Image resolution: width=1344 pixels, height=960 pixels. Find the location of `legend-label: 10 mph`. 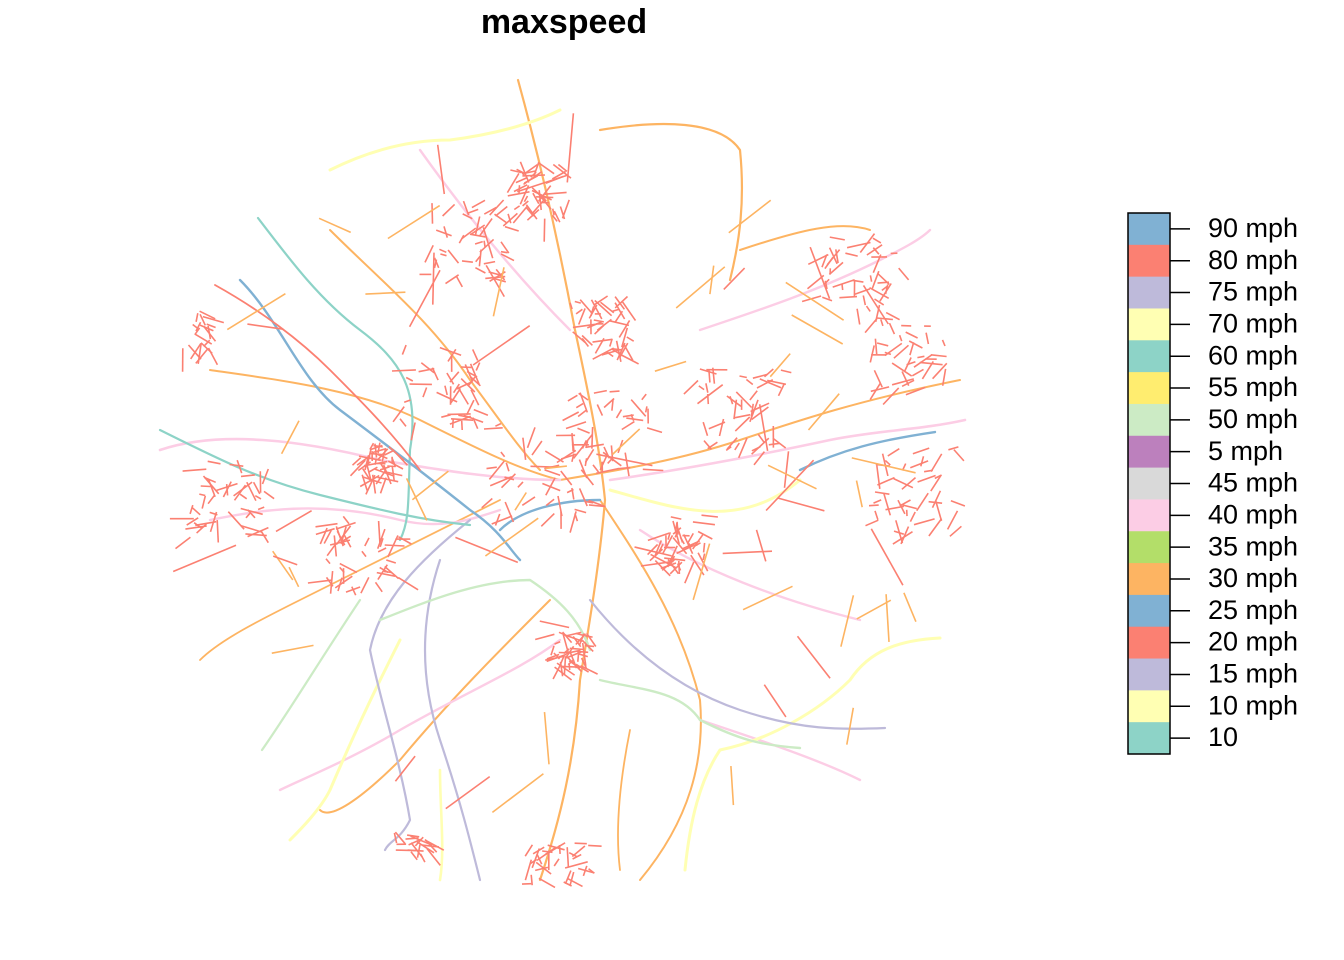

legend-label: 10 mph is located at coordinates (1253, 705).